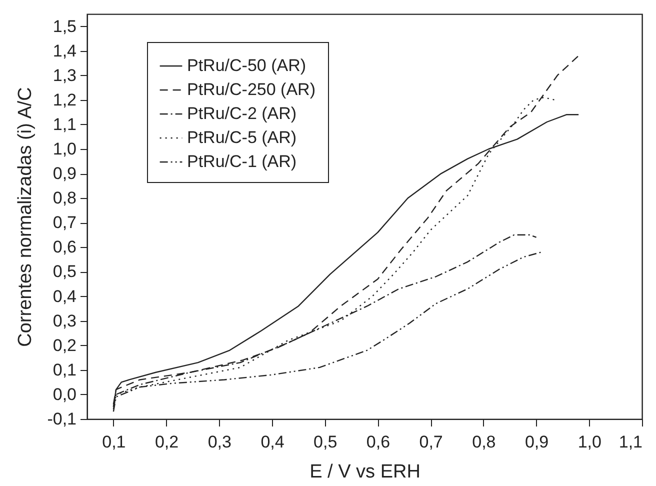 The height and width of the screenshot is (486, 656). I want to click on y-tick-label: 1,0, so click(64, 149).